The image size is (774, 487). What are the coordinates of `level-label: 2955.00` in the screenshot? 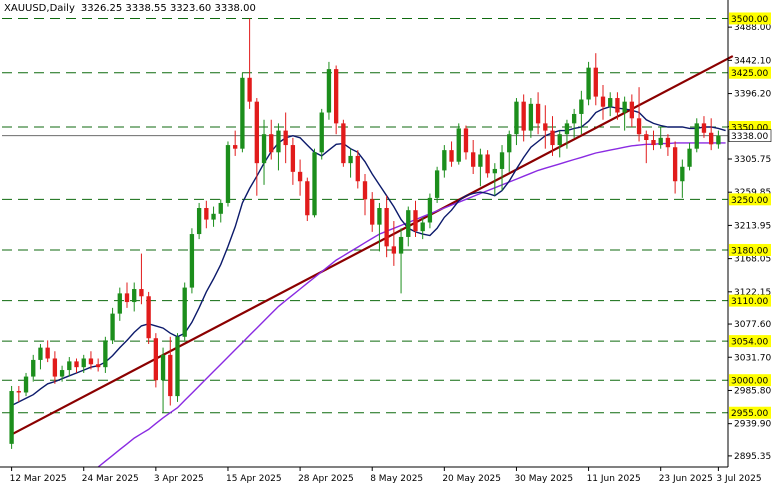 It's located at (749, 414).